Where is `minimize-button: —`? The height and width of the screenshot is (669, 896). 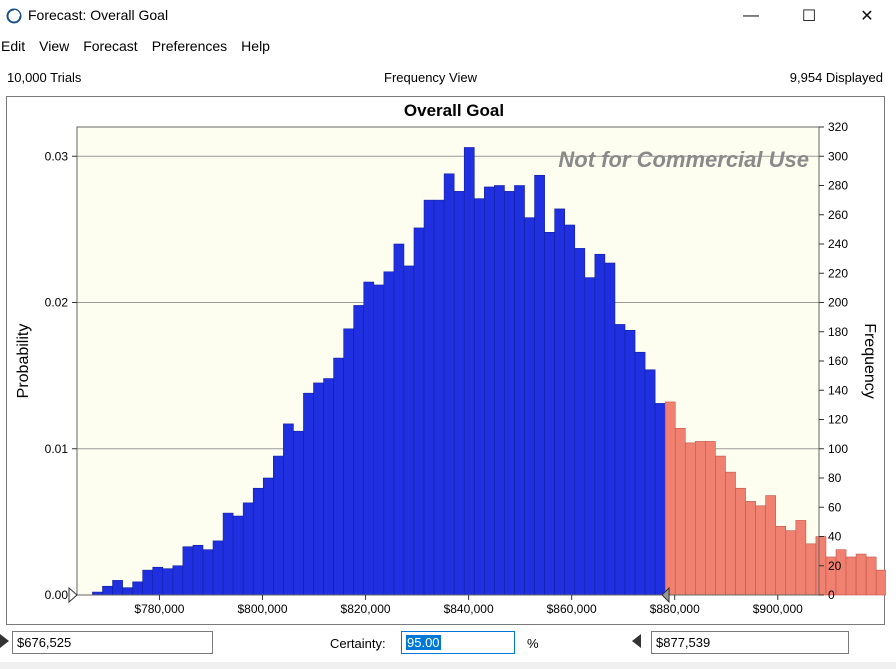 minimize-button: — is located at coordinates (751, 16).